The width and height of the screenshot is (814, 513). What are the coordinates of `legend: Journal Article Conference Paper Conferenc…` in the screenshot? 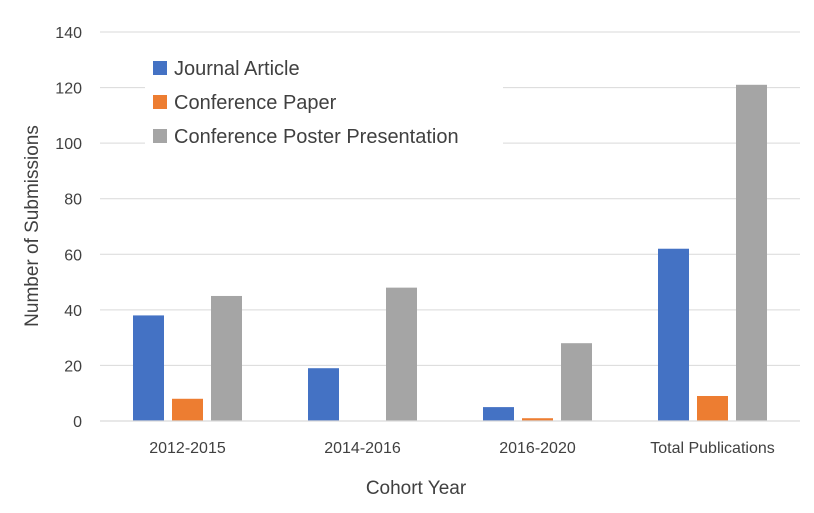 It's located at (324, 104).